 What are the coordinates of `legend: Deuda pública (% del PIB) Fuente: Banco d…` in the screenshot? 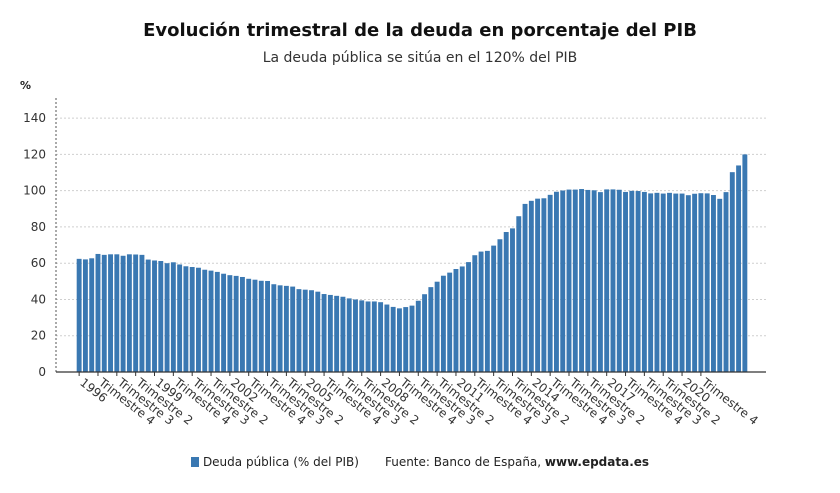 It's located at (420, 462).